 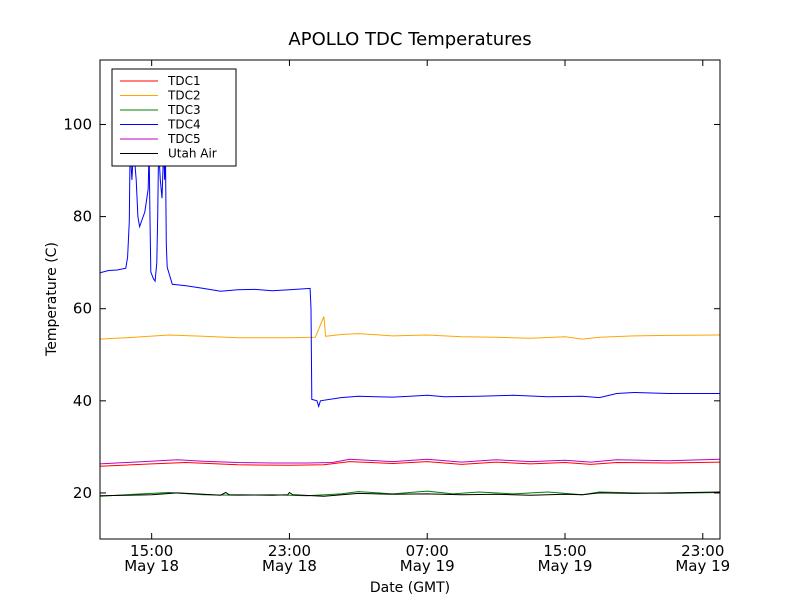 I want to click on y-tick-label: 20, so click(x=82, y=493).